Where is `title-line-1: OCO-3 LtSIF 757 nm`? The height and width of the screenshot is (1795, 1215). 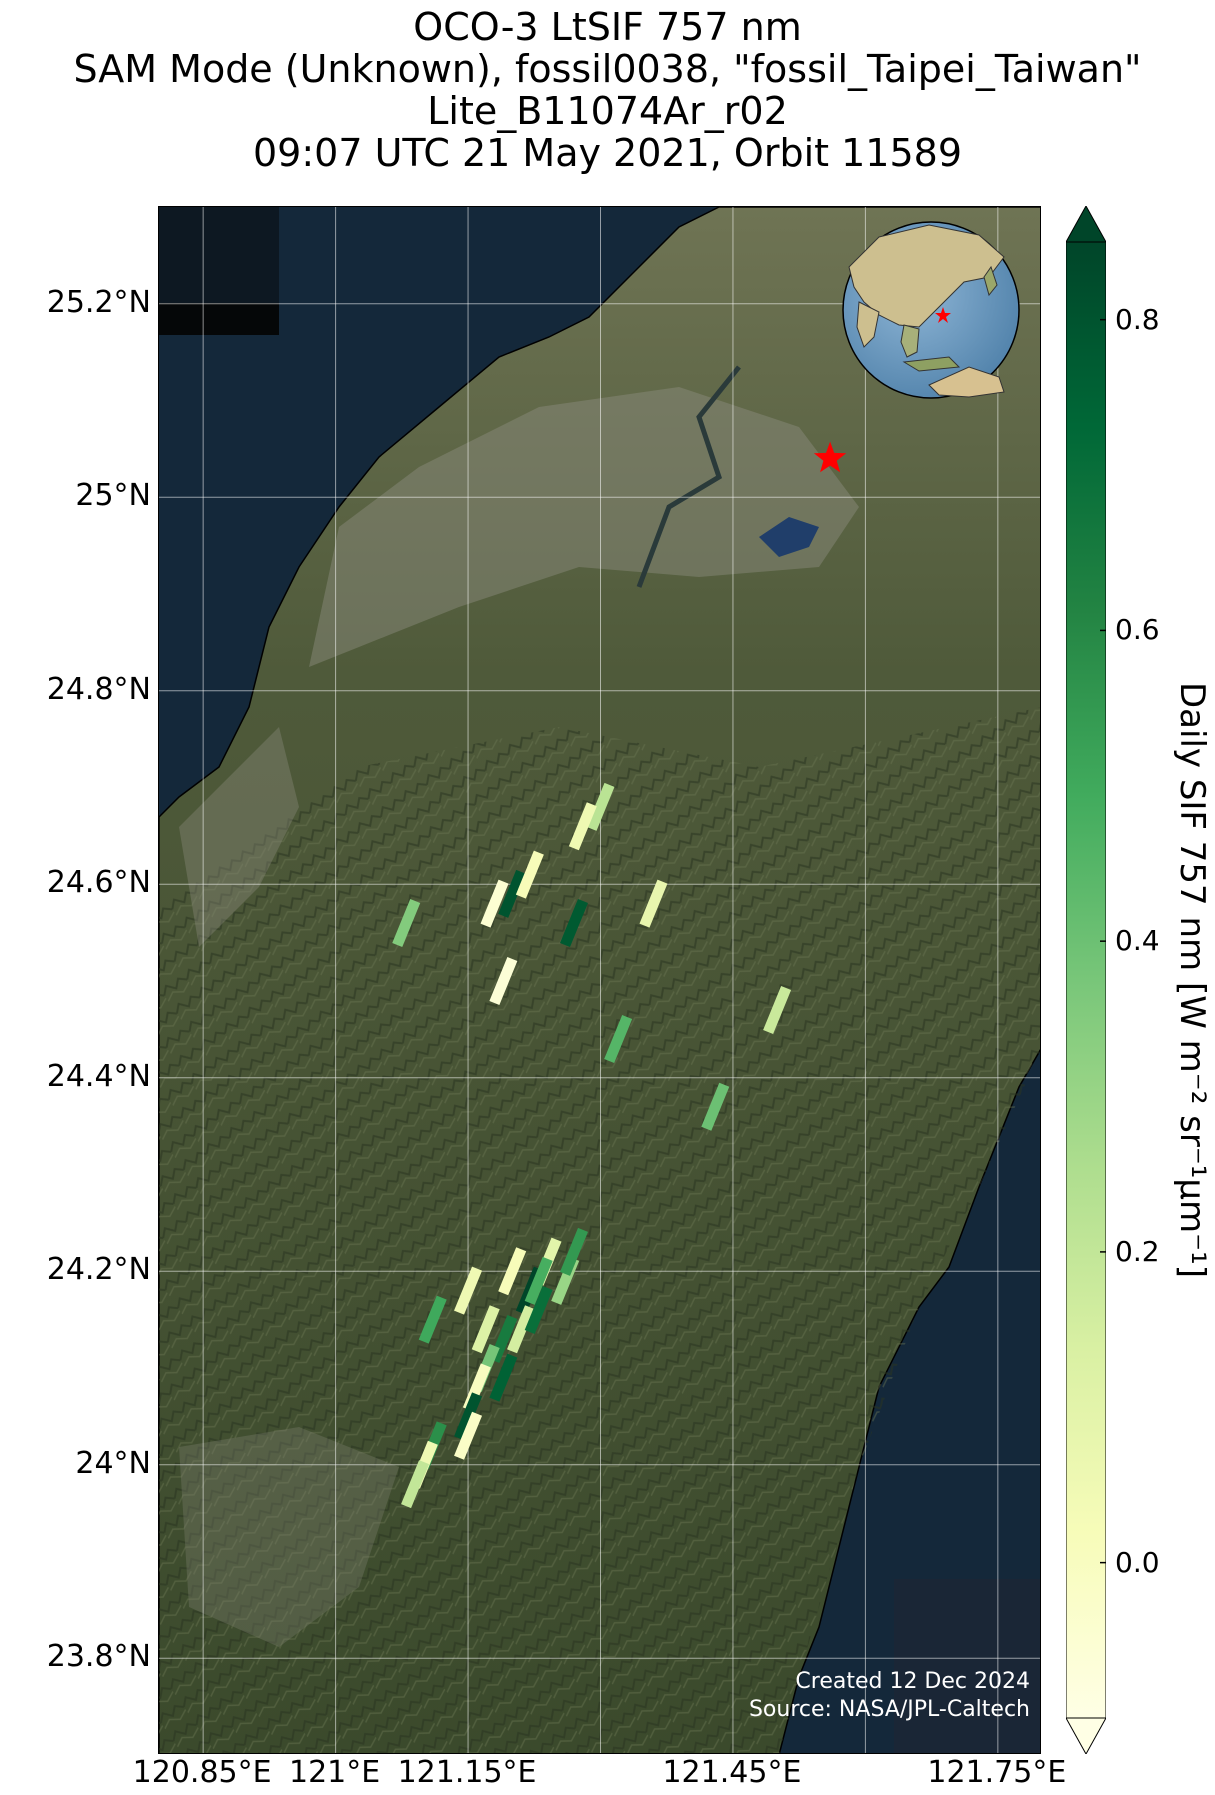
title-line-1: OCO-3 LtSIF 757 nm is located at coordinates (607, 27).